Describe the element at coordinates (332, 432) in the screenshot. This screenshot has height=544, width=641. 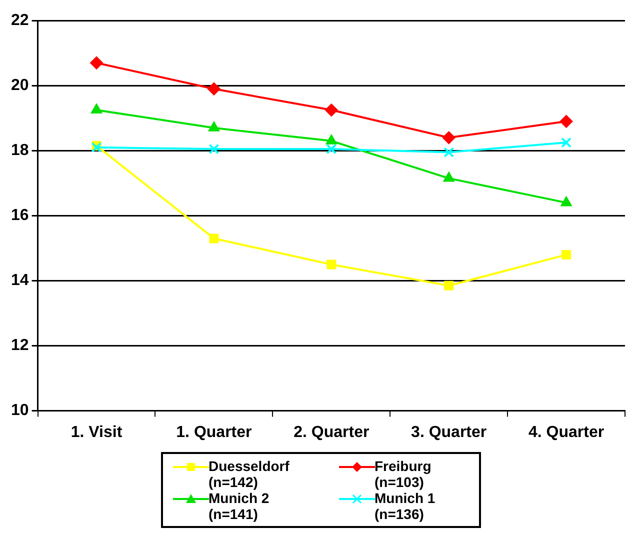
I see `x-tick-label: 2. Quarter` at that location.